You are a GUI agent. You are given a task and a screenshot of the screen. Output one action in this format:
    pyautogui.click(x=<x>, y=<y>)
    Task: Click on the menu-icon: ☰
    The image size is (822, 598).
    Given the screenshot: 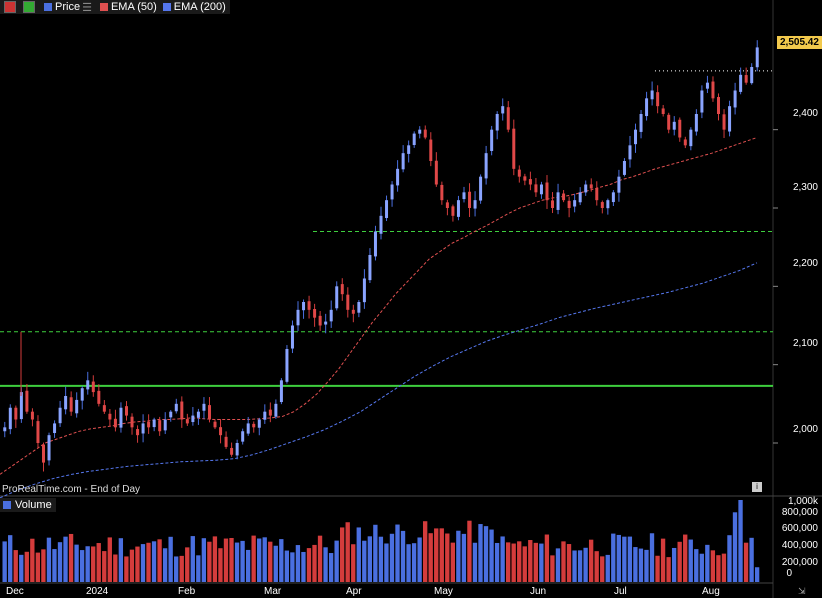 What is the action you would take?
    pyautogui.click(x=87, y=7)
    